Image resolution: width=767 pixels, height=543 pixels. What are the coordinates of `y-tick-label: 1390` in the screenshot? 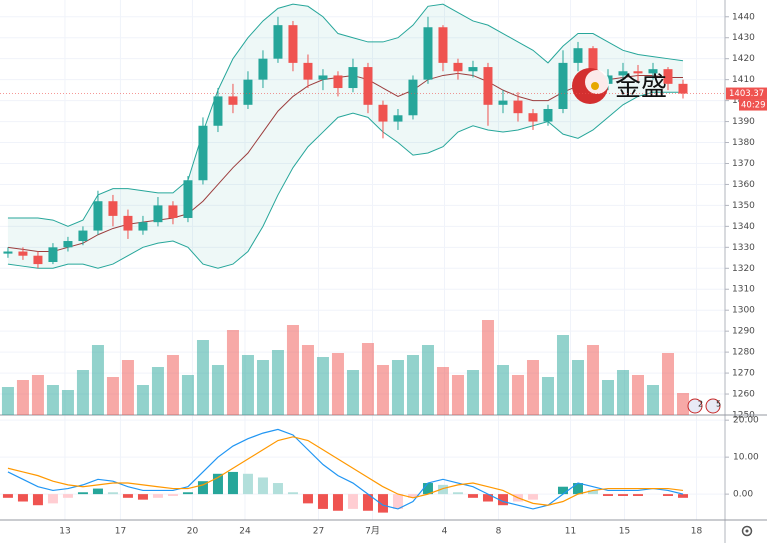 It's located at (743, 122).